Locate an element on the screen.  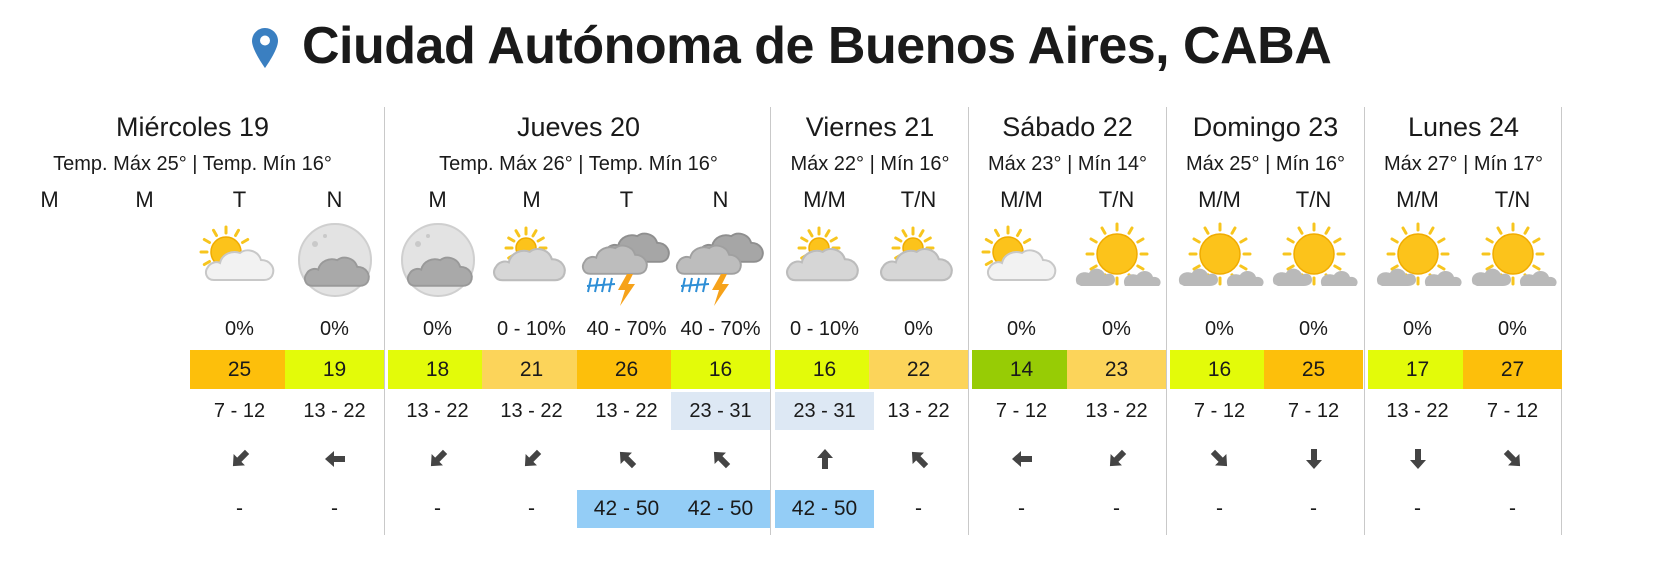
night-cloudy-moon-icon is located at coordinates (437, 264).